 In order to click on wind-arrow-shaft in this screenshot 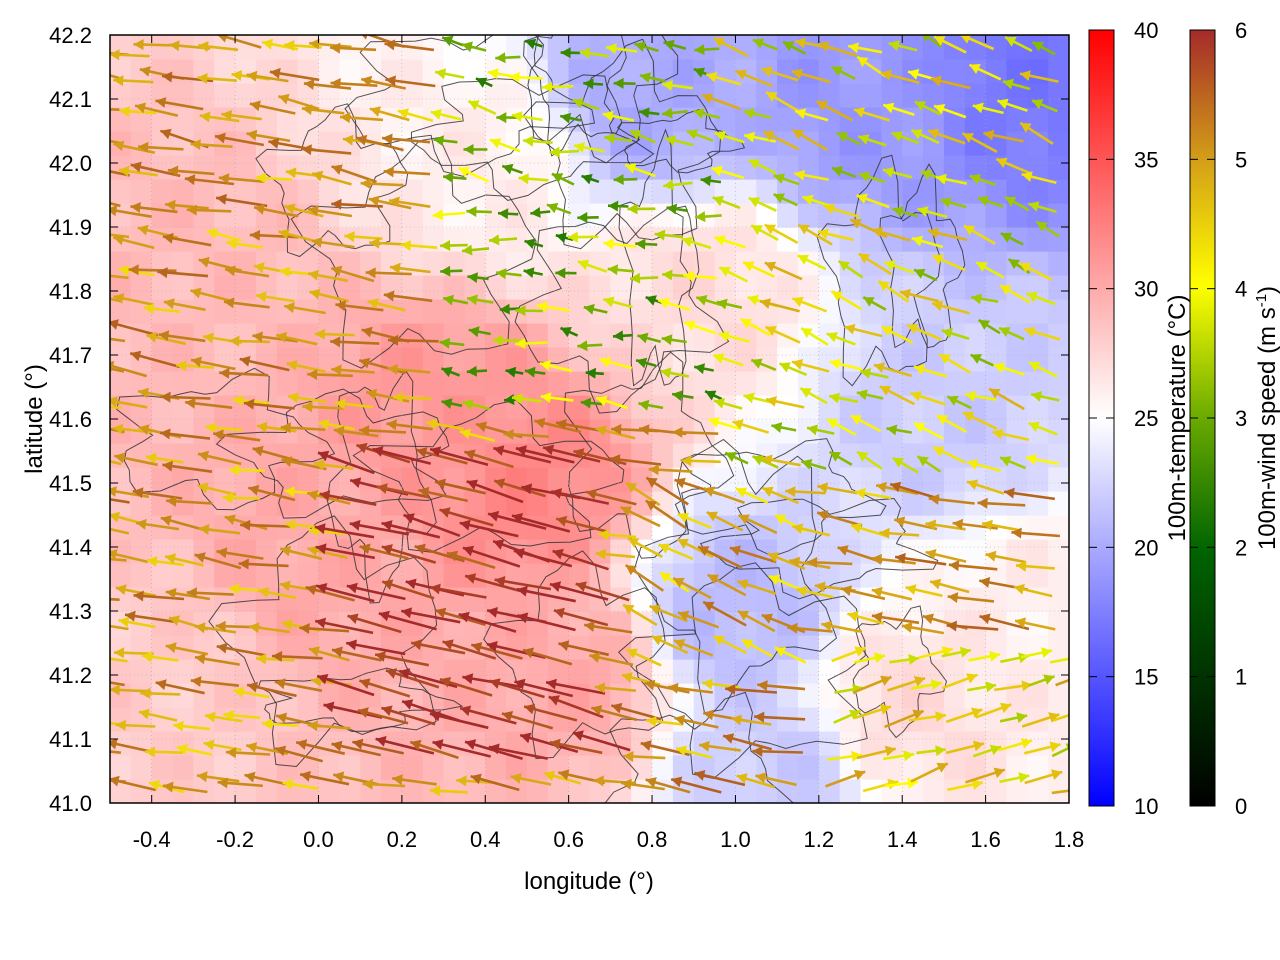, I will do `click(459, 456)`.